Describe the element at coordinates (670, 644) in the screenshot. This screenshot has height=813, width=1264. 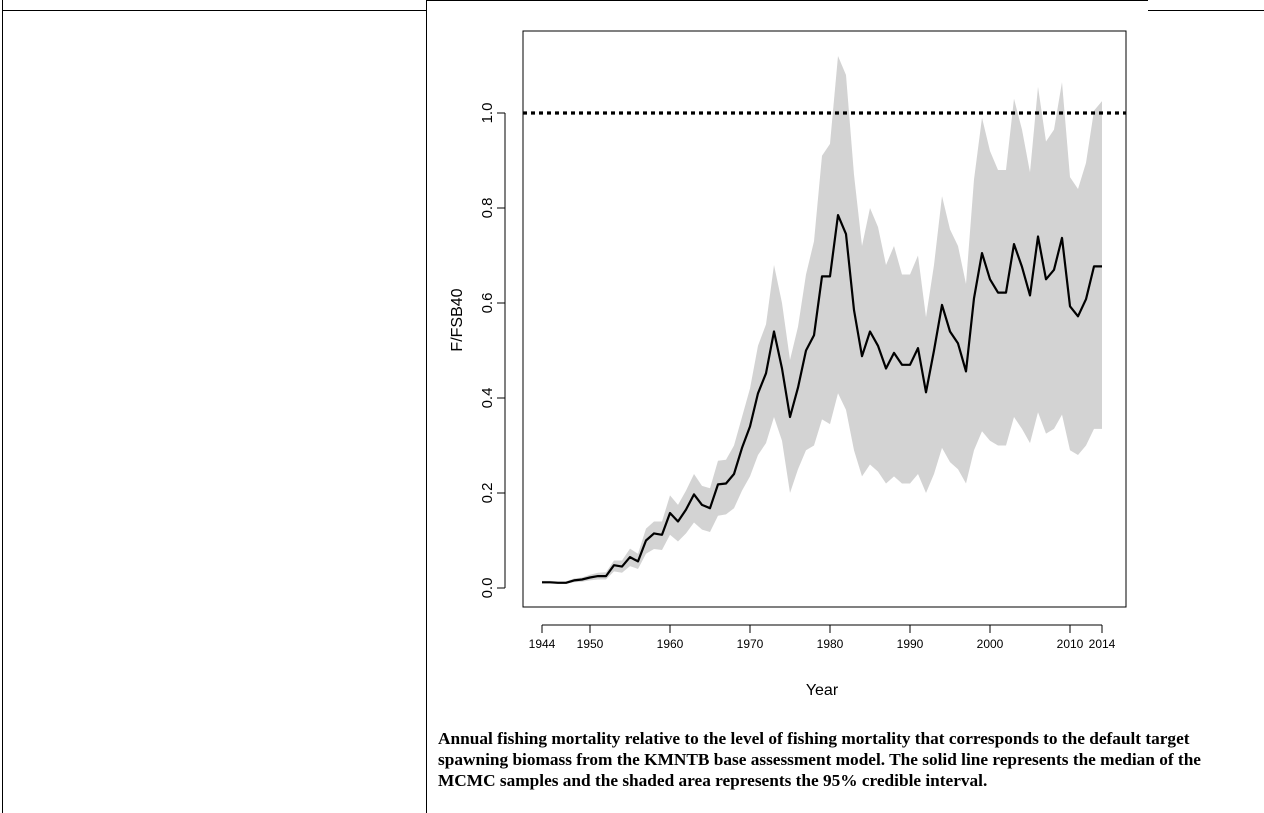
I see `x-tick-label: 1960` at that location.